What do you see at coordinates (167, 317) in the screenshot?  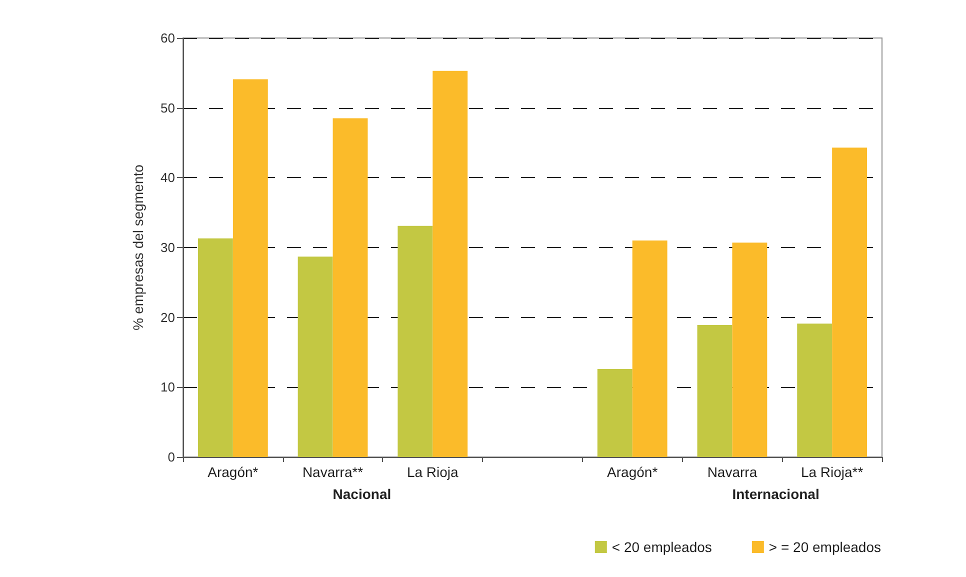 I see `y-tick-label: 20` at bounding box center [167, 317].